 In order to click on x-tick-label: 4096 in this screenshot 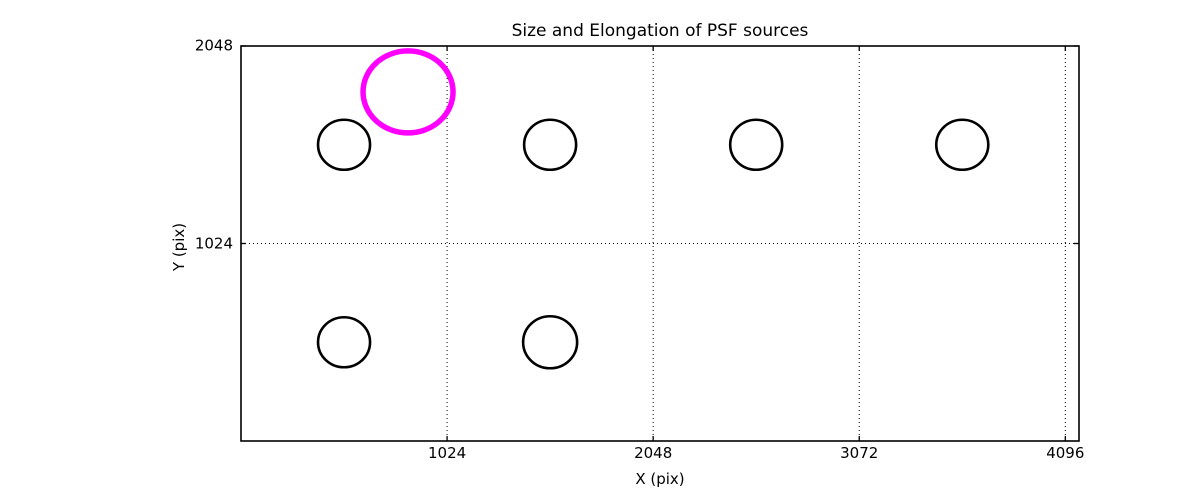, I will do `click(1065, 453)`.